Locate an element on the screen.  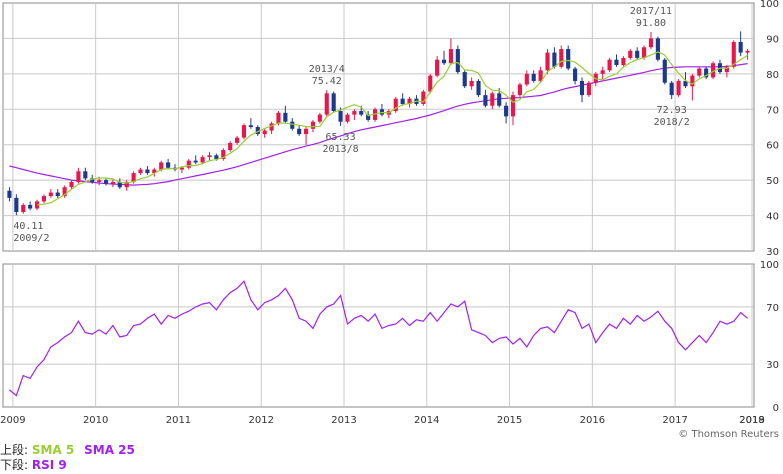
price-y-tick-label: 90 is located at coordinates (772, 39).